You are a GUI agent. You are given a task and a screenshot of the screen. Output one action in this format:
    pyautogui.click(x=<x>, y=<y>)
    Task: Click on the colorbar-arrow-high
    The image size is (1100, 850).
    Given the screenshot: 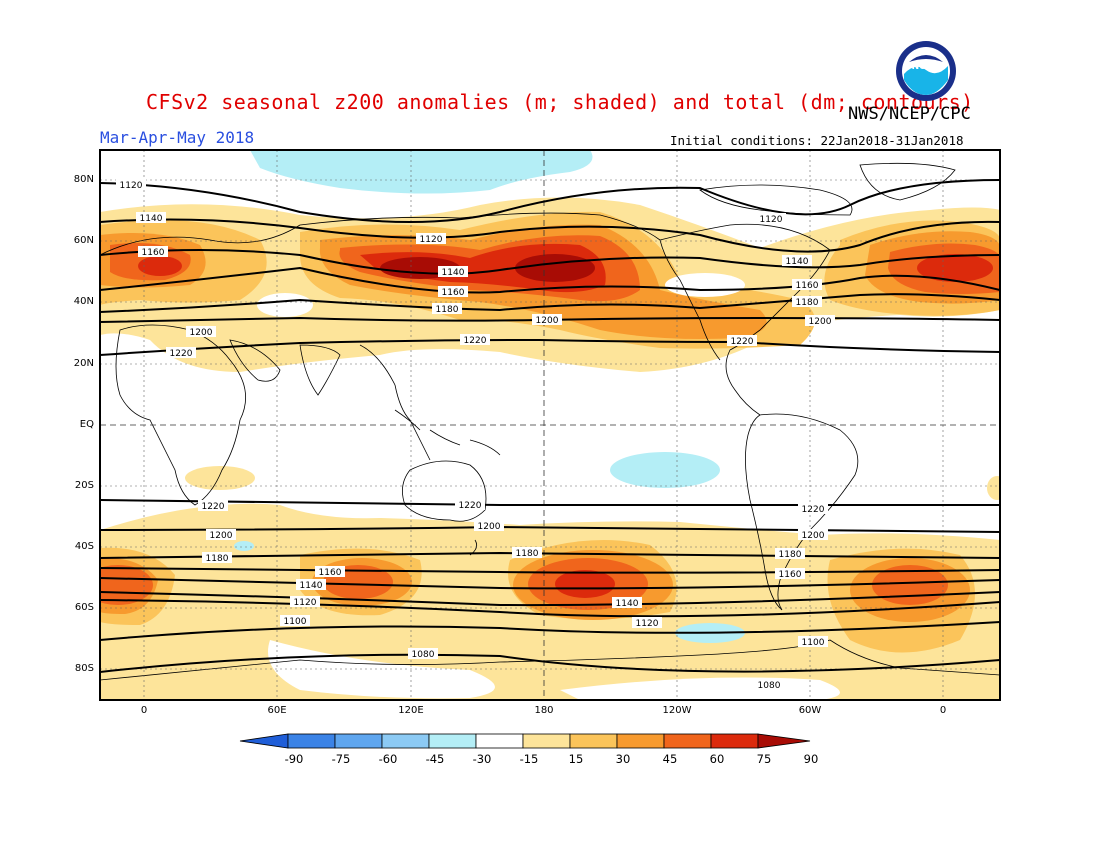 What is the action you would take?
    pyautogui.click(x=784, y=741)
    